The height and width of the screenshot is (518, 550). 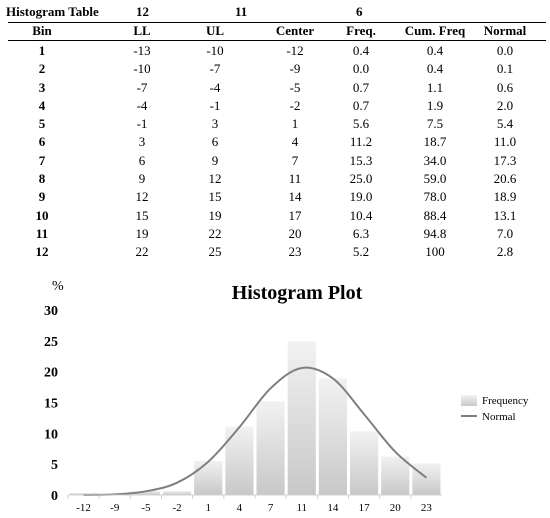 What do you see at coordinates (176, 508) in the screenshot?
I see `x-tick-label: -2` at bounding box center [176, 508].